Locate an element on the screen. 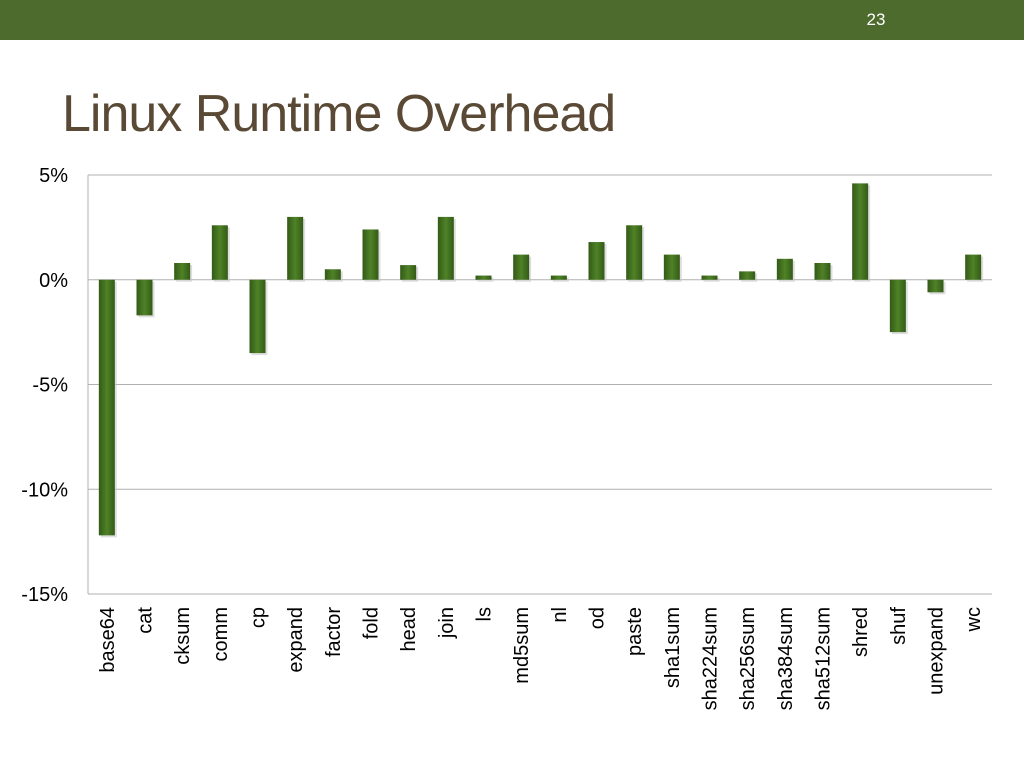  y-tick-label: 0% is located at coordinates (53, 281).